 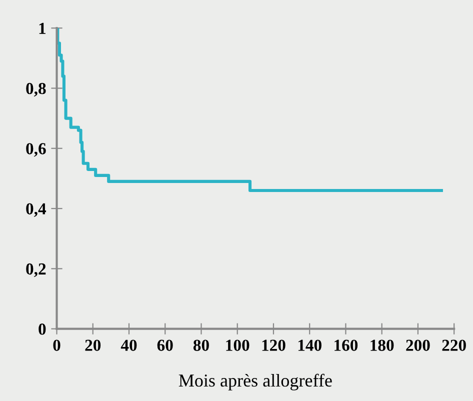 I want to click on y-tick-label: 0, so click(x=42, y=329).